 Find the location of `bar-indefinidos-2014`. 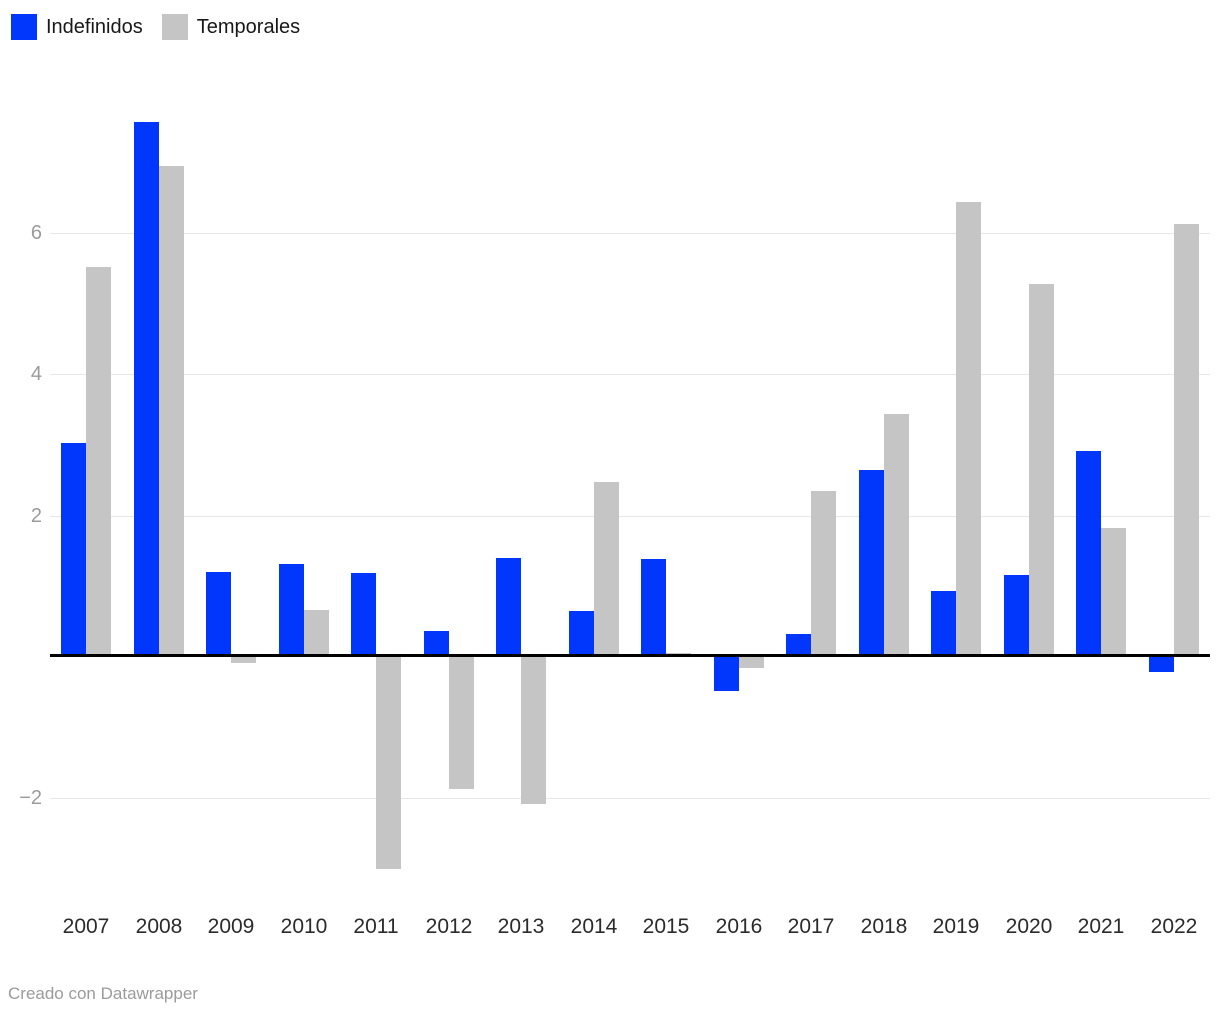

bar-indefinidos-2014 is located at coordinates (581, 634).